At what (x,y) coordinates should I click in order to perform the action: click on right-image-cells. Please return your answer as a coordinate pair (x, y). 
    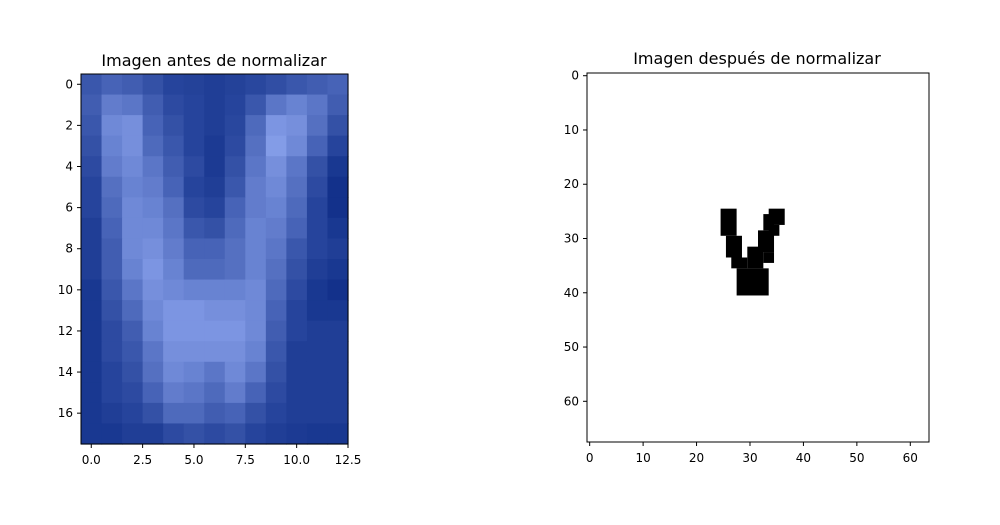
    Looking at the image, I should click on (752, 252).